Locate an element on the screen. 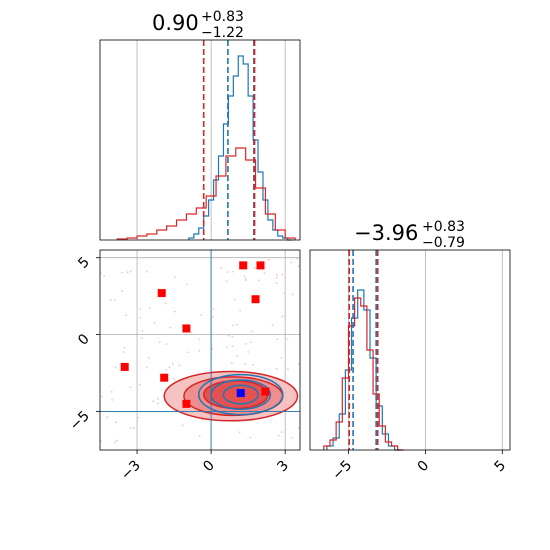 This screenshot has width=550, height=550. x-tick-label: 3 is located at coordinates (283, 467).